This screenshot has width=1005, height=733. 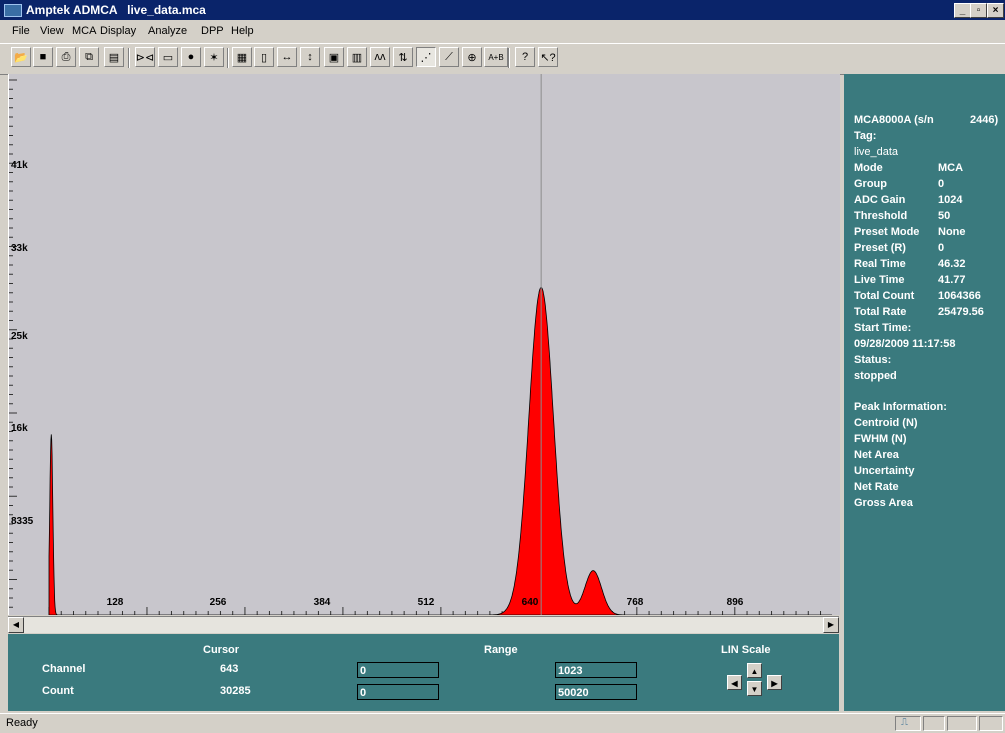 What do you see at coordinates (978, 10) in the screenshot?
I see `maximize-button: ▫` at bounding box center [978, 10].